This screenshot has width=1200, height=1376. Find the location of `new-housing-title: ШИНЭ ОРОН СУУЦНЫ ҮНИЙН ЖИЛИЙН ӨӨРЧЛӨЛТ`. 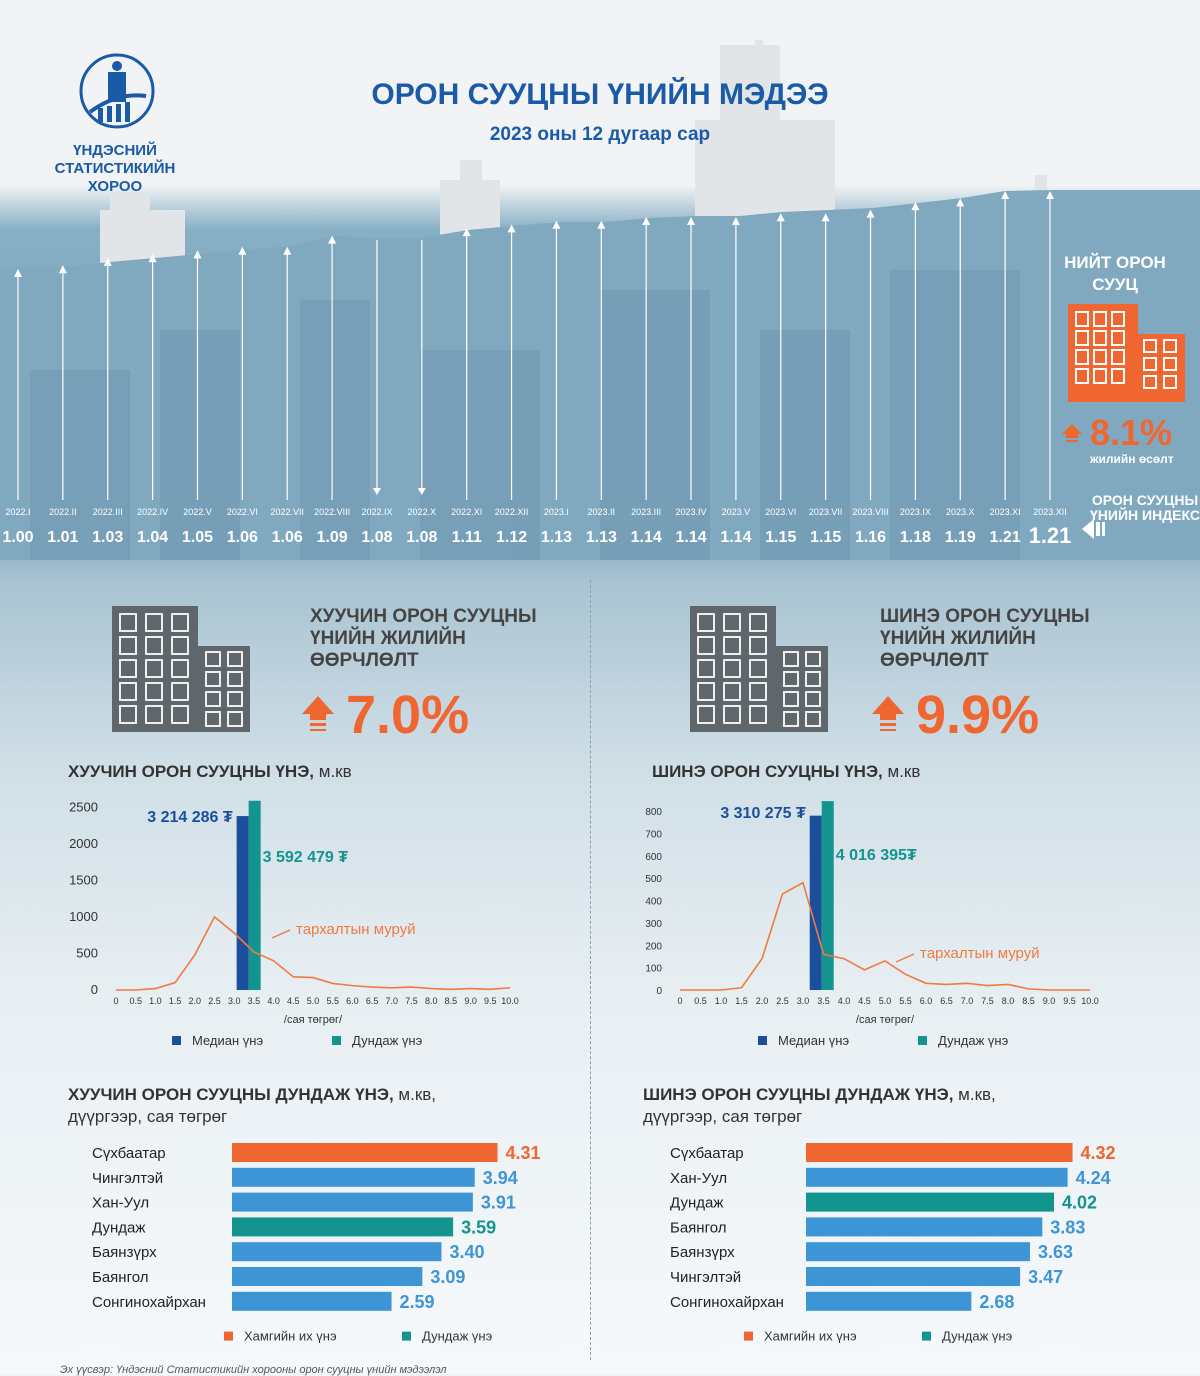

new-housing-title: ШИНЭ ОРОН СУУЦНЫ ҮНИЙН ЖИЛИЙН ӨӨРЧЛӨЛТ is located at coordinates (985, 638).